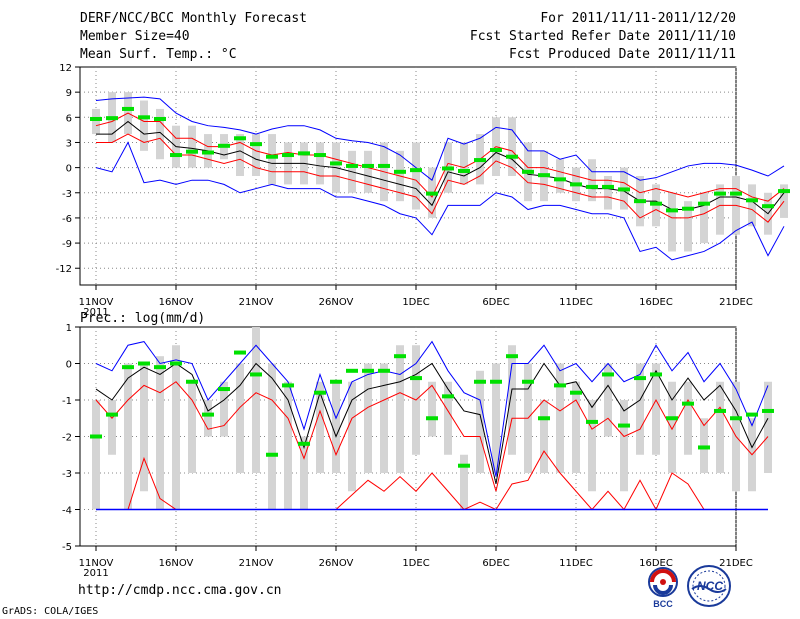 Image resolution: width=800 pixels, height=619 pixels. I want to click on x-year-label: 2011, so click(95, 312).